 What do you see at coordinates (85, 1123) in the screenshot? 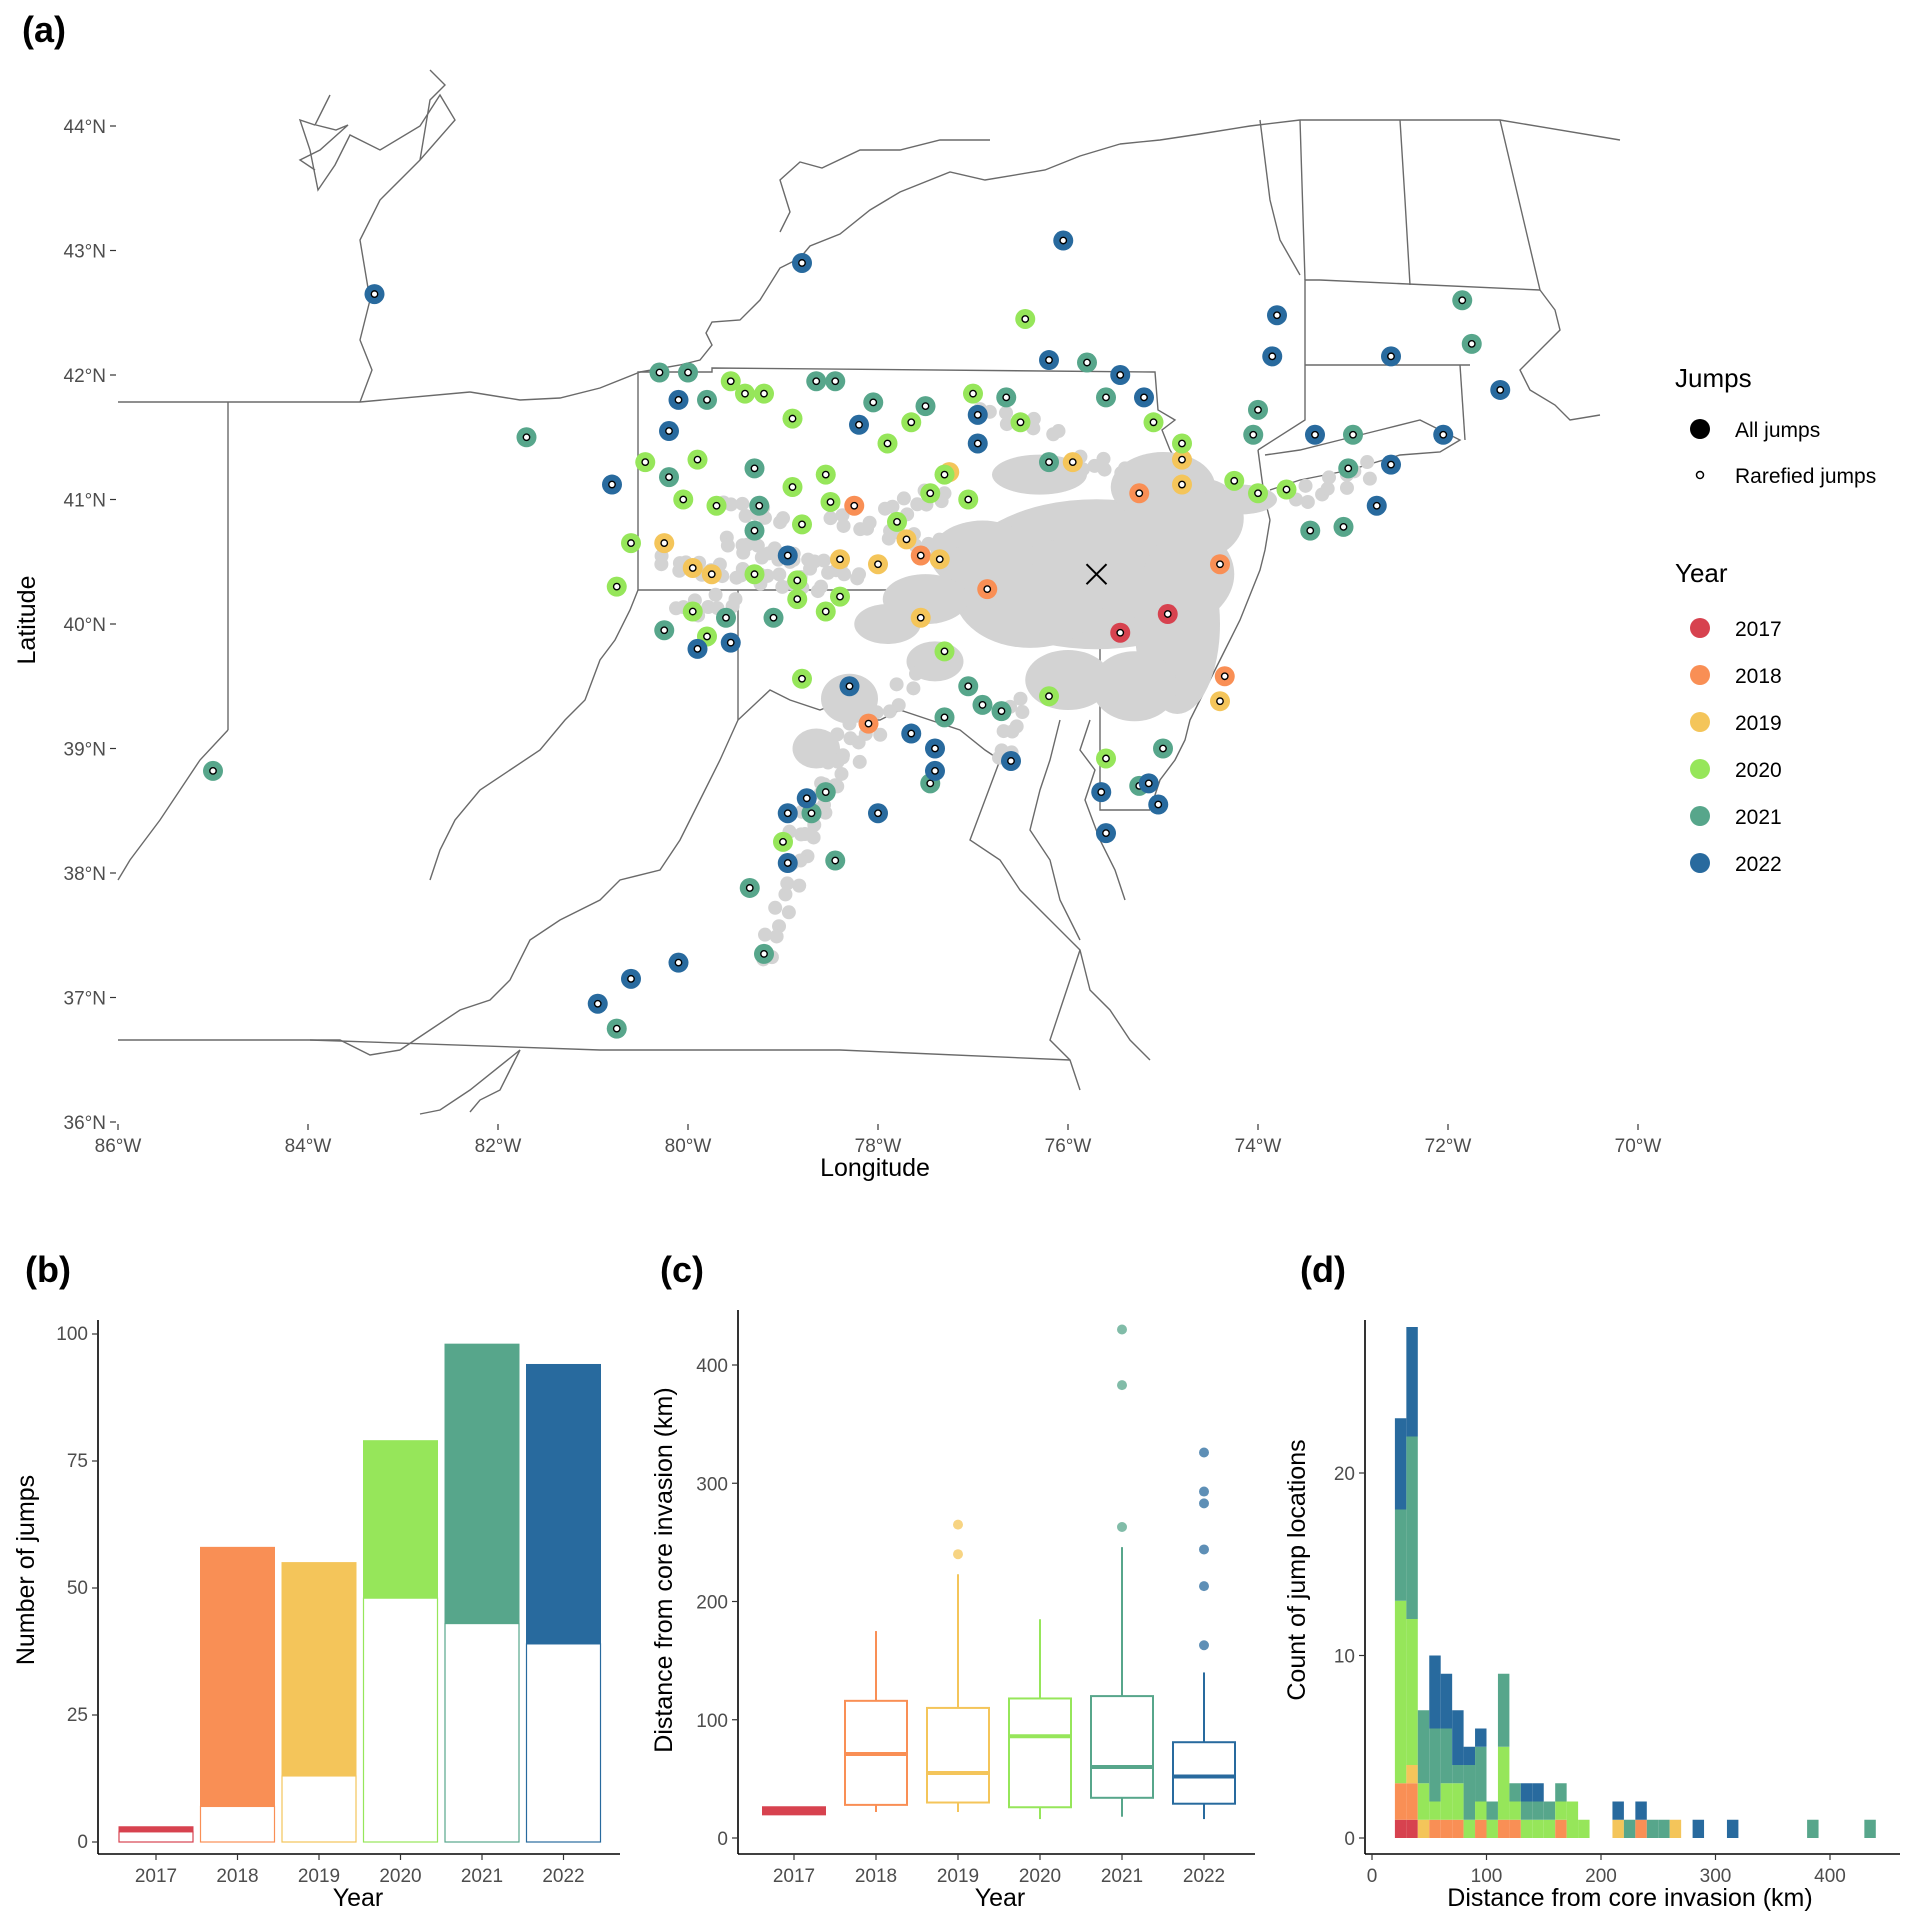
I see `map-y-tick-label: 36°N` at bounding box center [85, 1123].